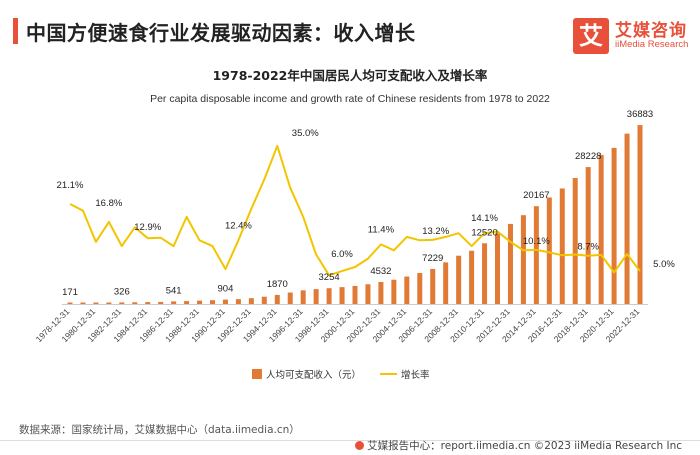 This screenshot has width=700, height=455. Describe the element at coordinates (591, 36) in the screenshot. I see `iimedia-logo-icon: 艾` at that location.